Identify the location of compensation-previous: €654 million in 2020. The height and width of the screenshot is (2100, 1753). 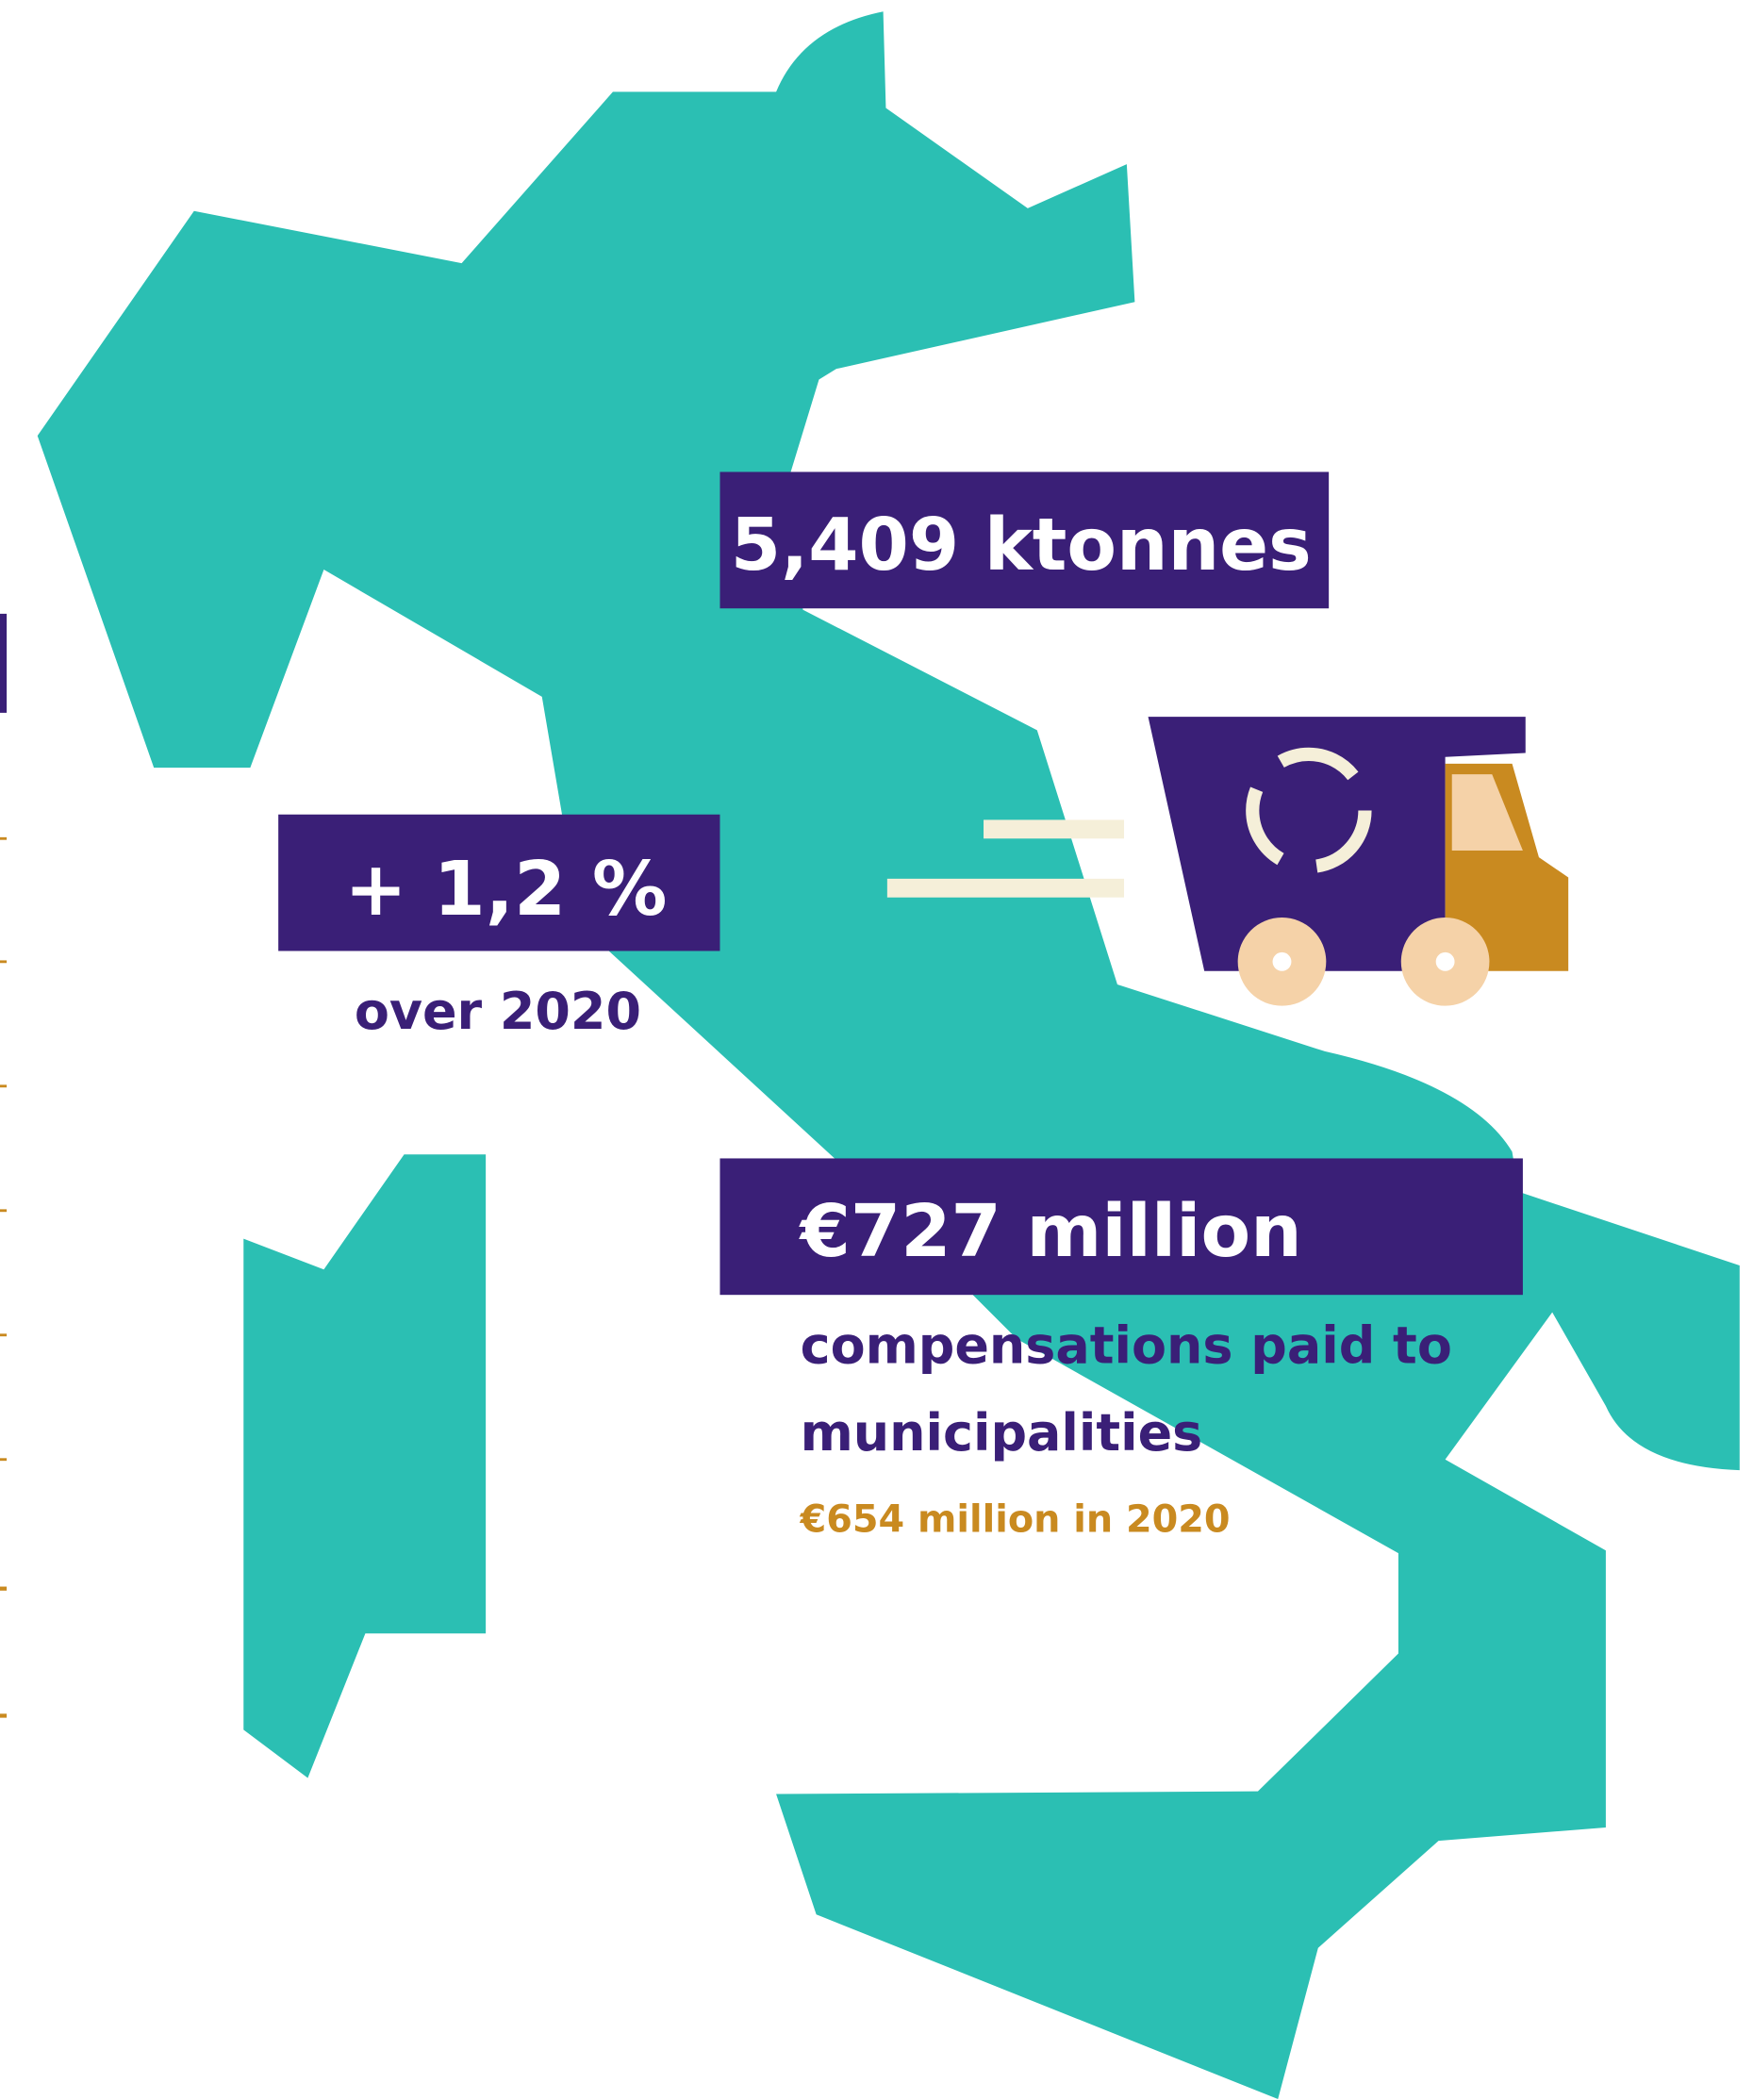
(1015, 1519).